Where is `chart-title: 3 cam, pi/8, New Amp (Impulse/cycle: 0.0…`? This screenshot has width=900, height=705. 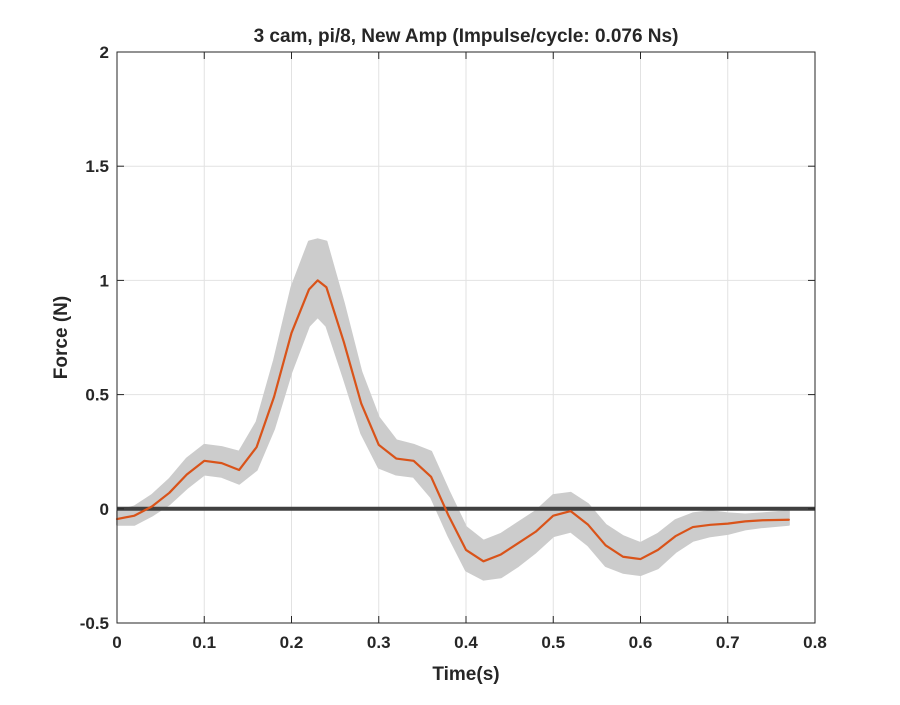
chart-title: 3 cam, pi/8, New Amp (Impulse/cycle: 0.0… is located at coordinates (466, 36).